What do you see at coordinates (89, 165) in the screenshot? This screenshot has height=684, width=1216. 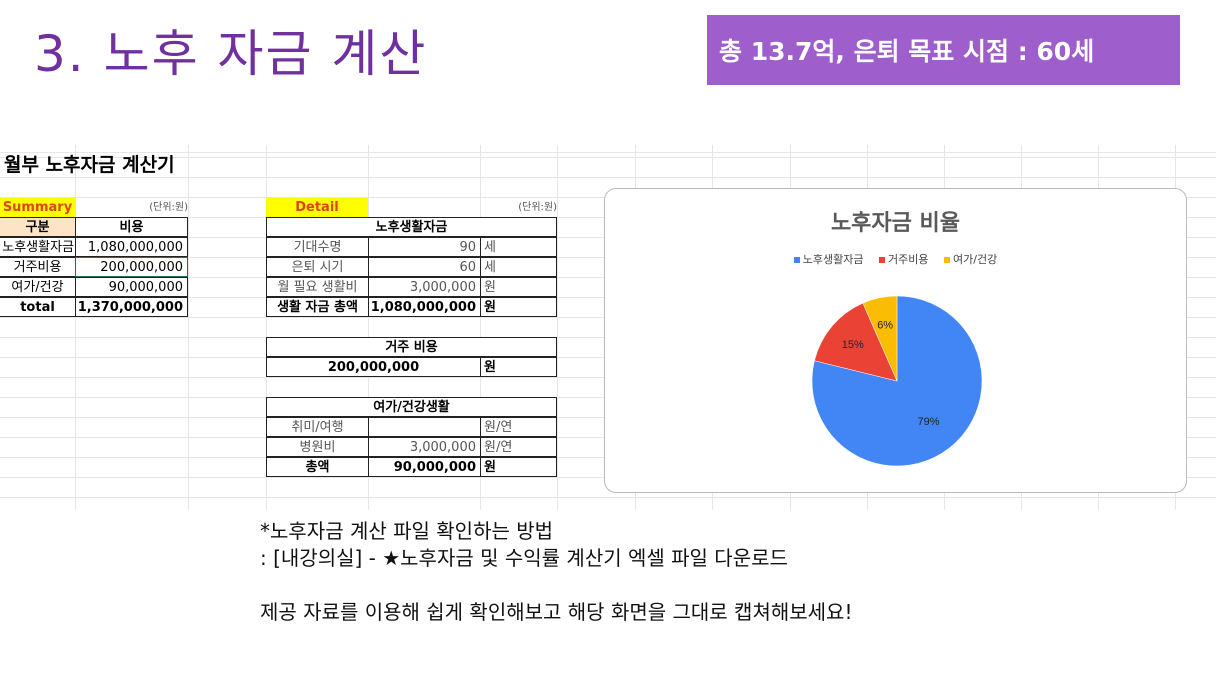 I see `sheet-title: 월부 노후자금 계산기` at bounding box center [89, 165].